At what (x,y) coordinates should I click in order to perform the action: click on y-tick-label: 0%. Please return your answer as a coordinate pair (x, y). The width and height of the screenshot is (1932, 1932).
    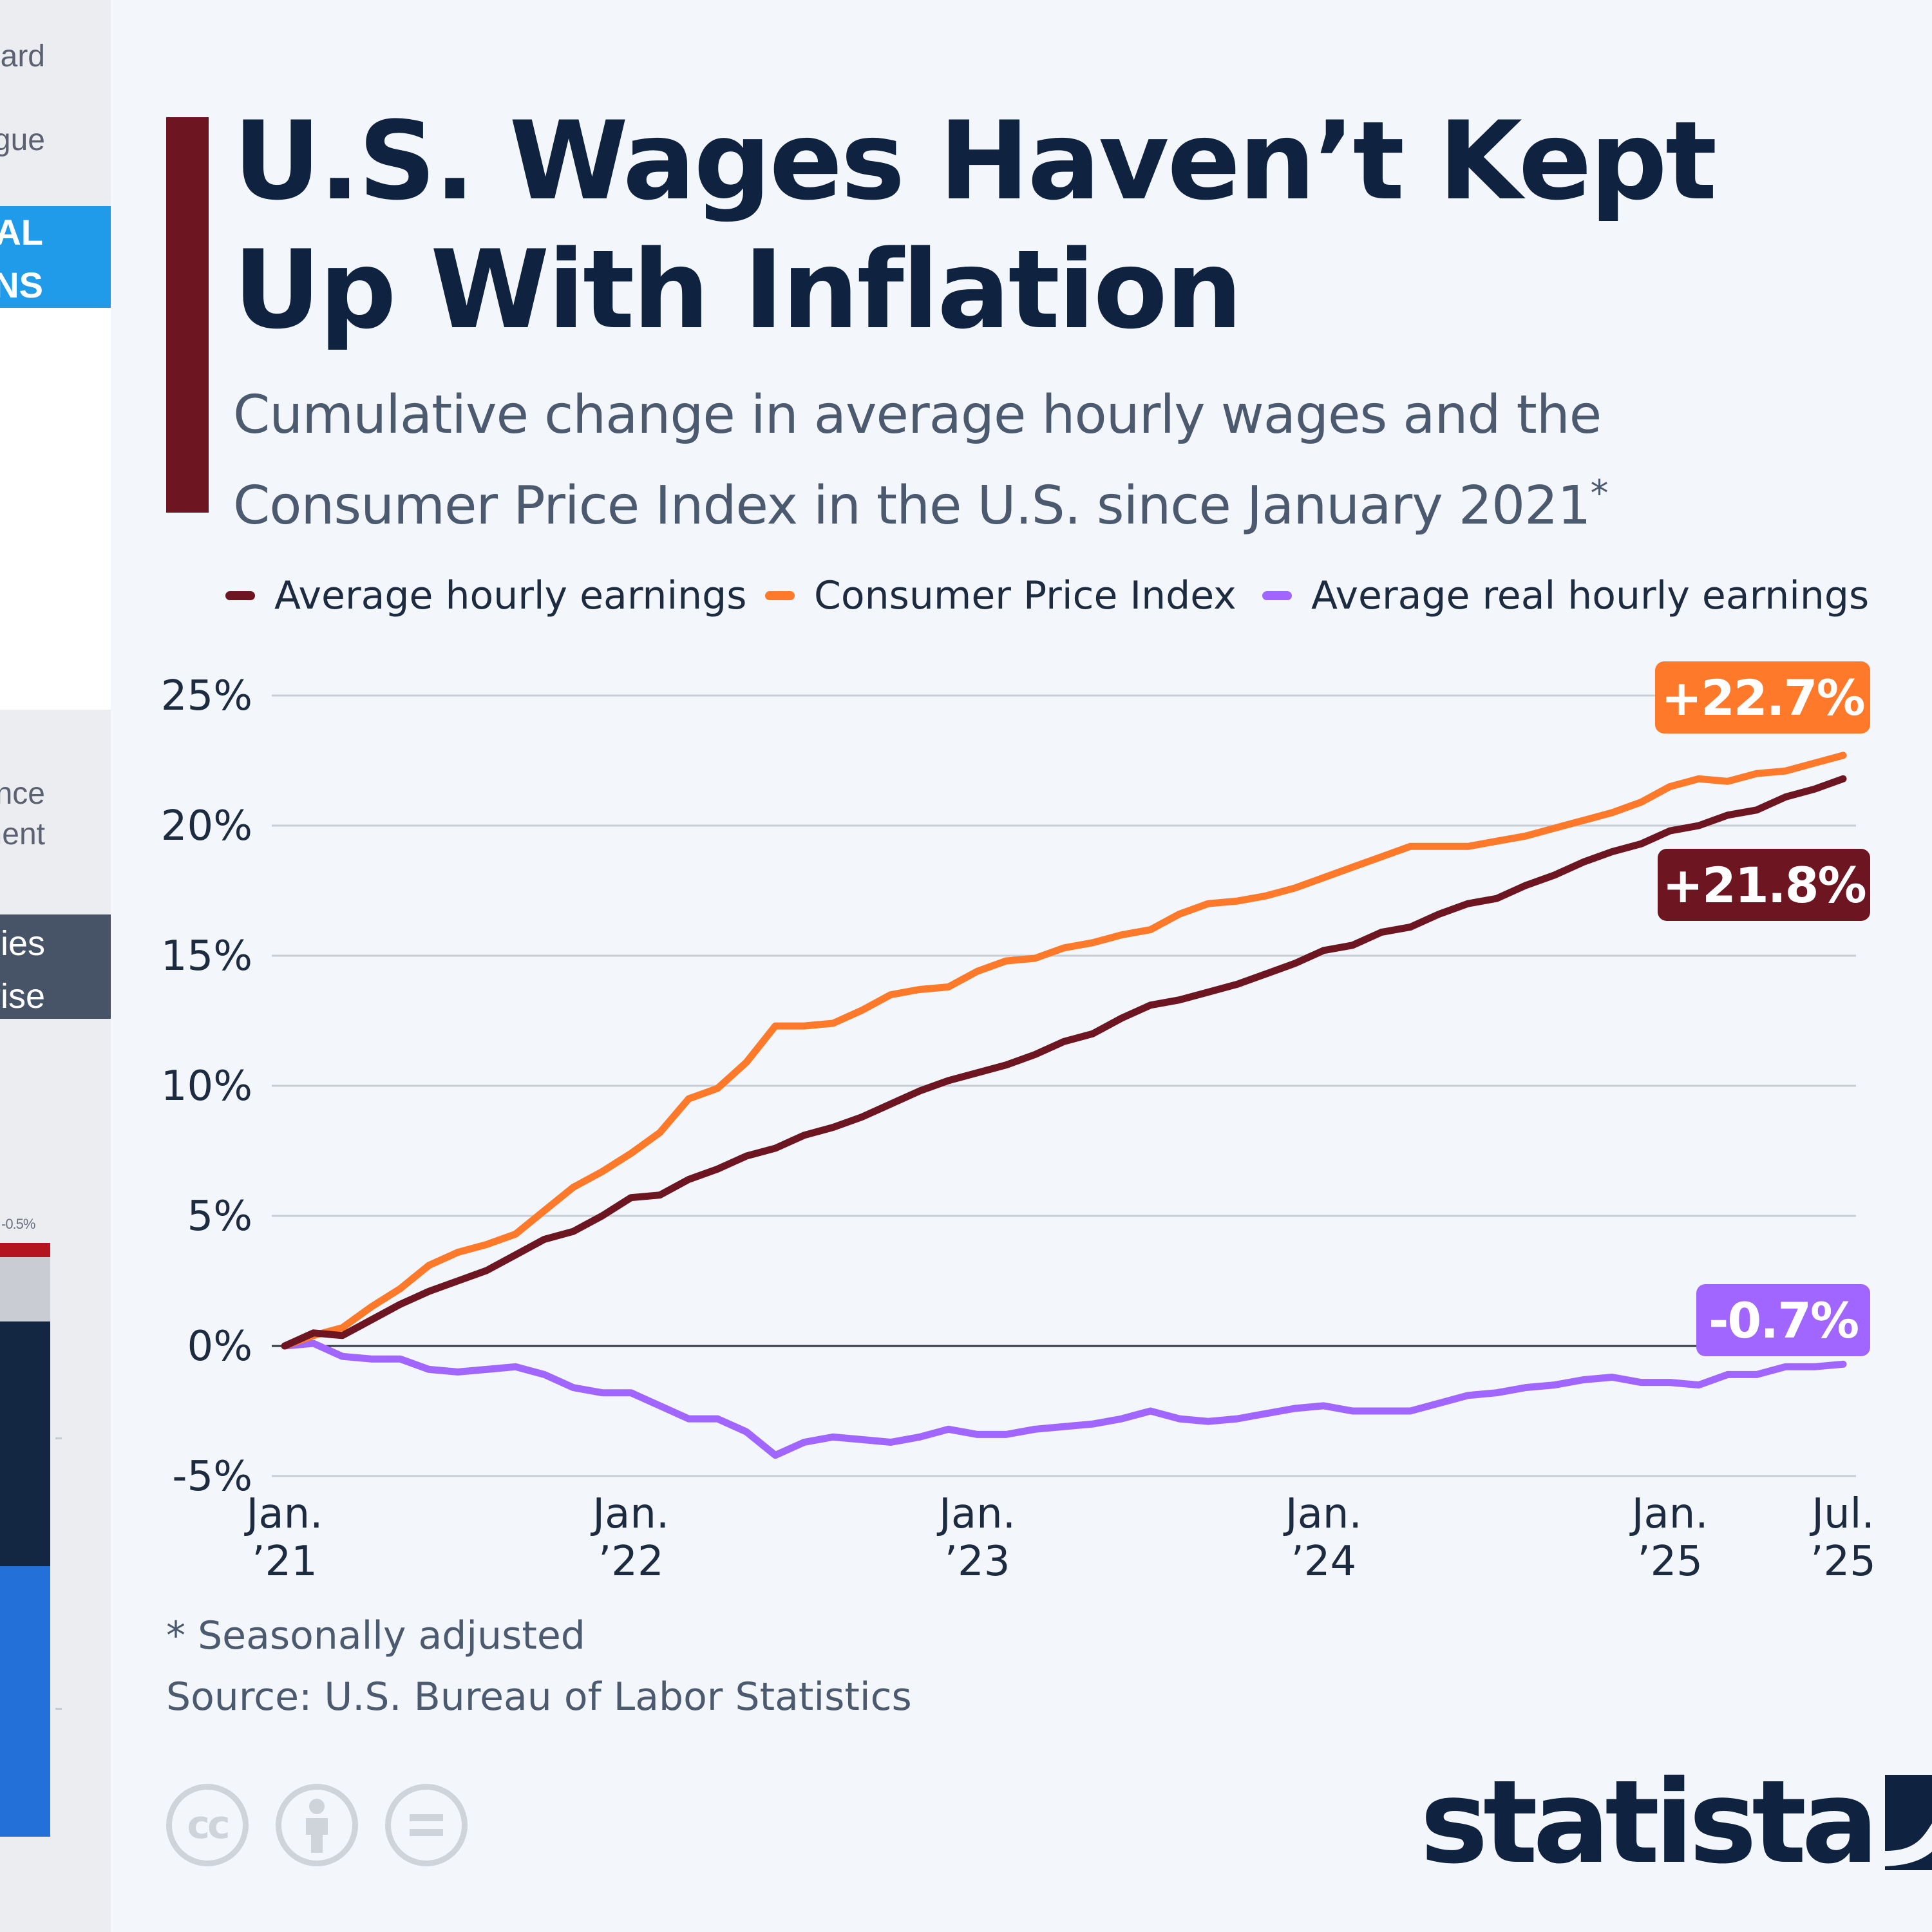
    Looking at the image, I should click on (219, 1347).